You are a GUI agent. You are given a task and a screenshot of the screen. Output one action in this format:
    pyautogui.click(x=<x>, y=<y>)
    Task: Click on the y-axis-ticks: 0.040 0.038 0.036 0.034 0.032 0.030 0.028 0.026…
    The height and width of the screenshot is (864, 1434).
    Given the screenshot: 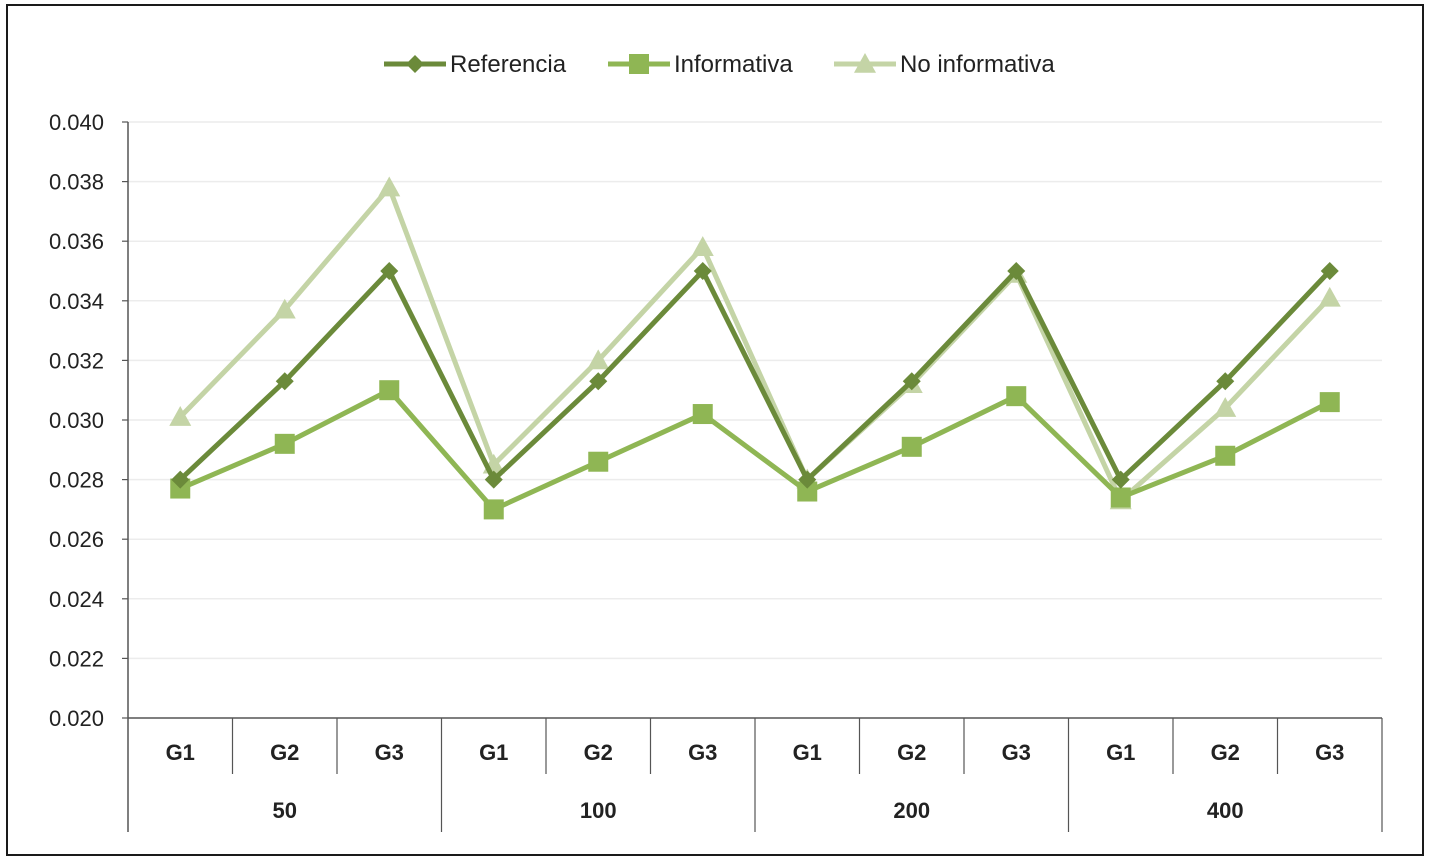 What is the action you would take?
    pyautogui.click(x=76, y=420)
    